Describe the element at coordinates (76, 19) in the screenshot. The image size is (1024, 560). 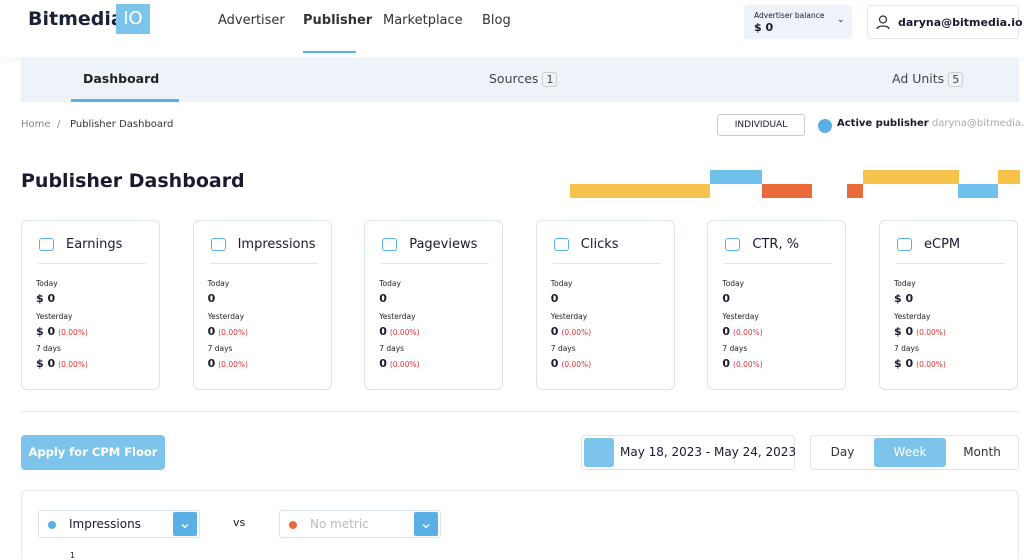
I see `logo: Bitmedia` at that location.